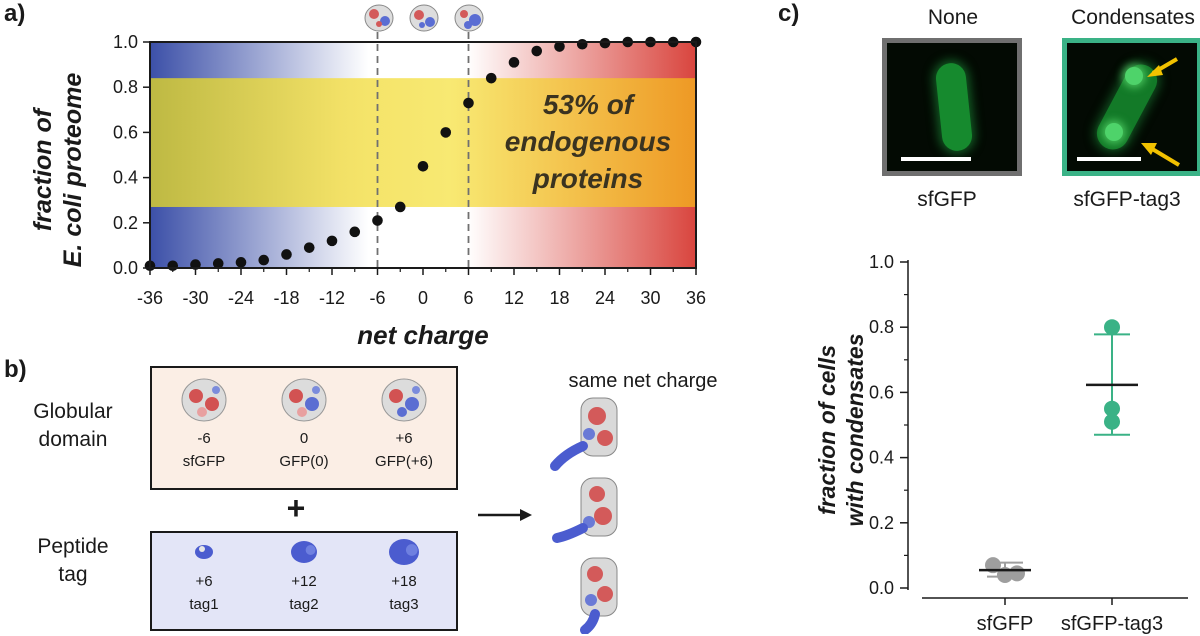  What do you see at coordinates (150, 298) in the screenshot?
I see `x-tick-label: -36` at bounding box center [150, 298].